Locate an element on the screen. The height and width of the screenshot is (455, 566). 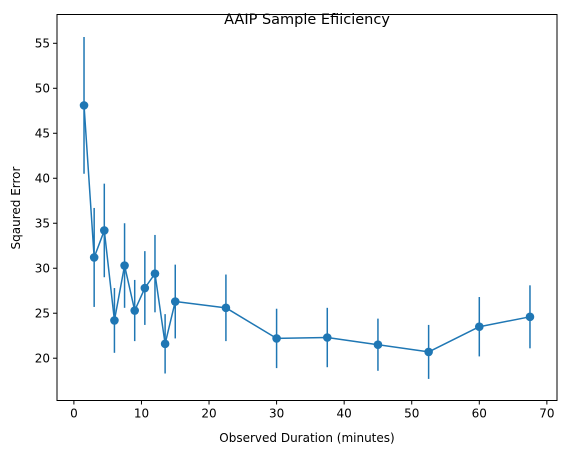
y-tick-label: 30 is located at coordinates (42, 269).